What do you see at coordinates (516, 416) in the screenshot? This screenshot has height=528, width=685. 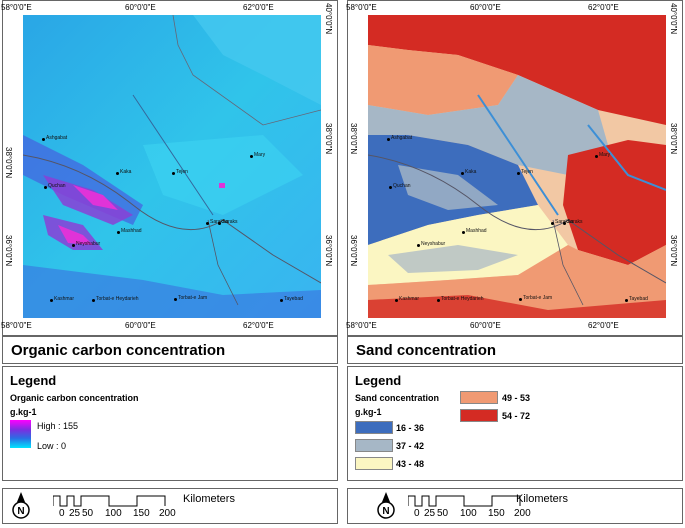 I see `legend-class-label: 54 - 72` at bounding box center [516, 416].